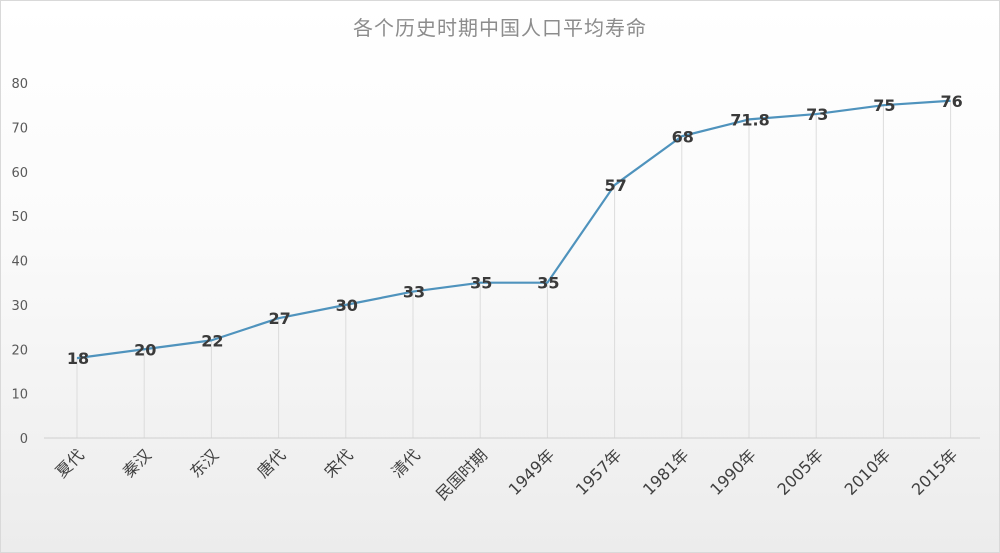 This screenshot has width=1000, height=553. What do you see at coordinates (78, 358) in the screenshot?
I see `data-label: 18` at bounding box center [78, 358].